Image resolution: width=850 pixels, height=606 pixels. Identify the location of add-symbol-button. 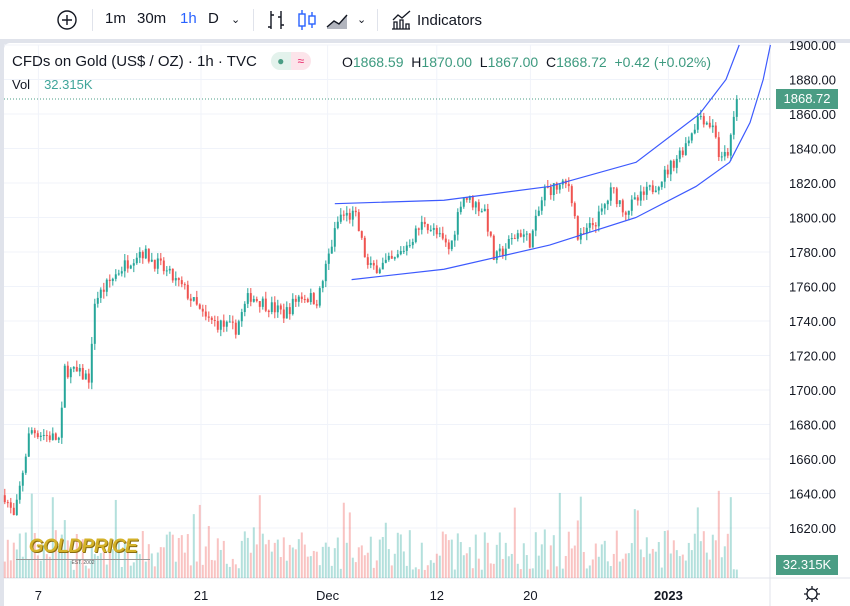
(67, 22).